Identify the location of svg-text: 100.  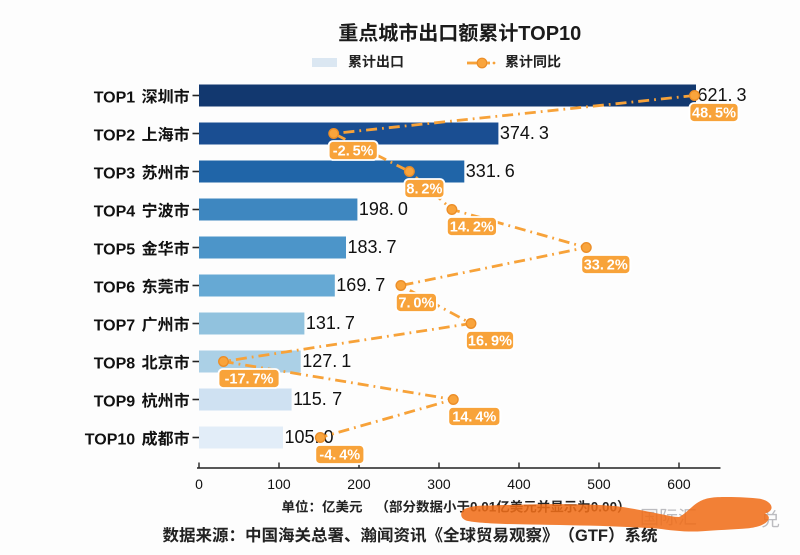
(279, 484).